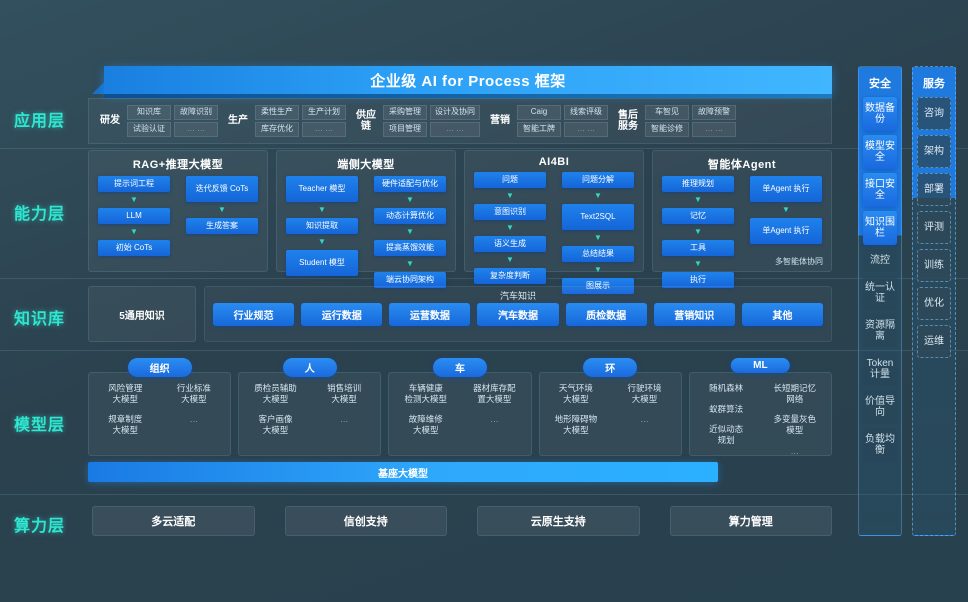 The image size is (968, 602). What do you see at coordinates (880, 152) in the screenshot?
I see `security-item: 模型安全` at bounding box center [880, 152].